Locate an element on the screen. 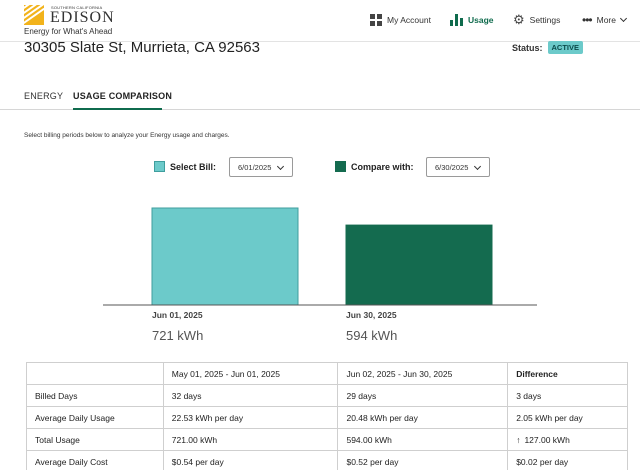 This screenshot has height=470, width=640. table-cell: ↑ 127.00 kWh is located at coordinates (567, 439).